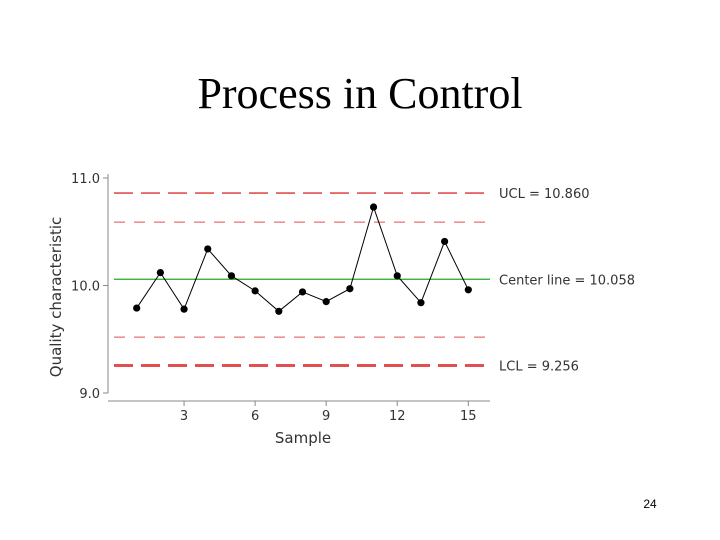 The image size is (720, 540). Describe the element at coordinates (539, 366) in the screenshot. I see `lcl-label: LCL = 9.256` at that location.